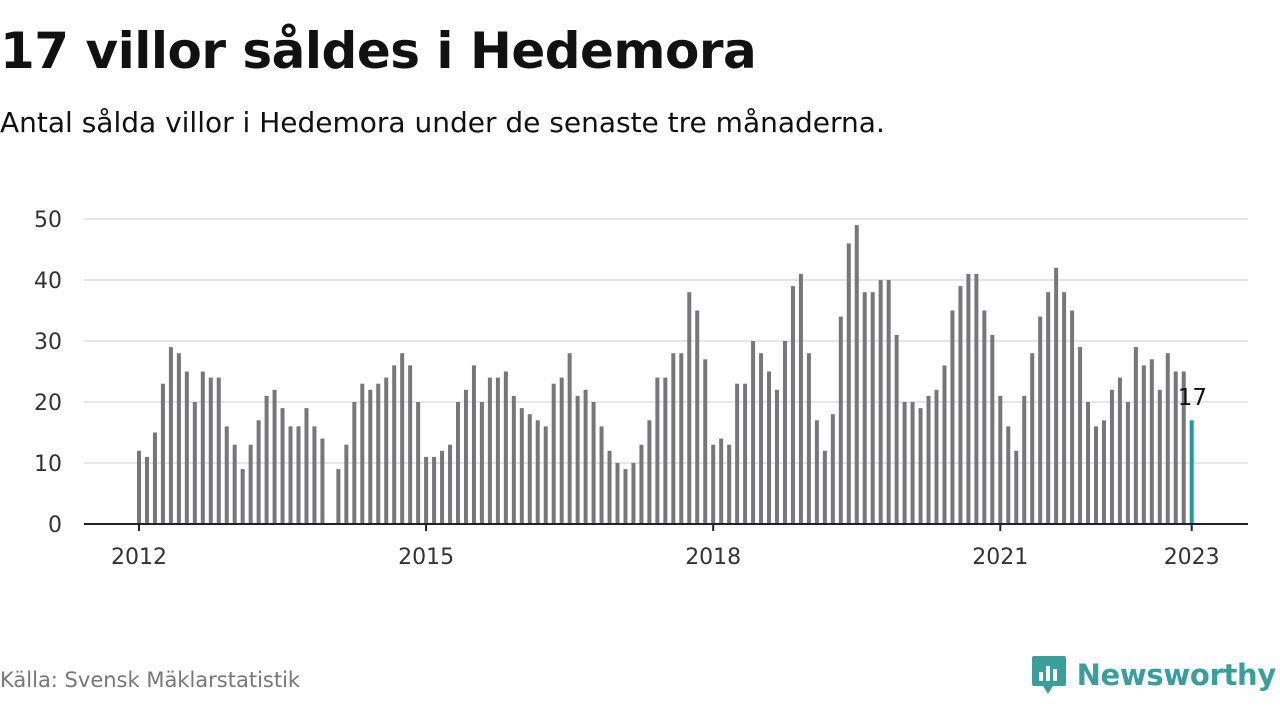 The width and height of the screenshot is (1280, 720). I want to click on newsworthy-chart-bubble-icon, so click(1048, 675).